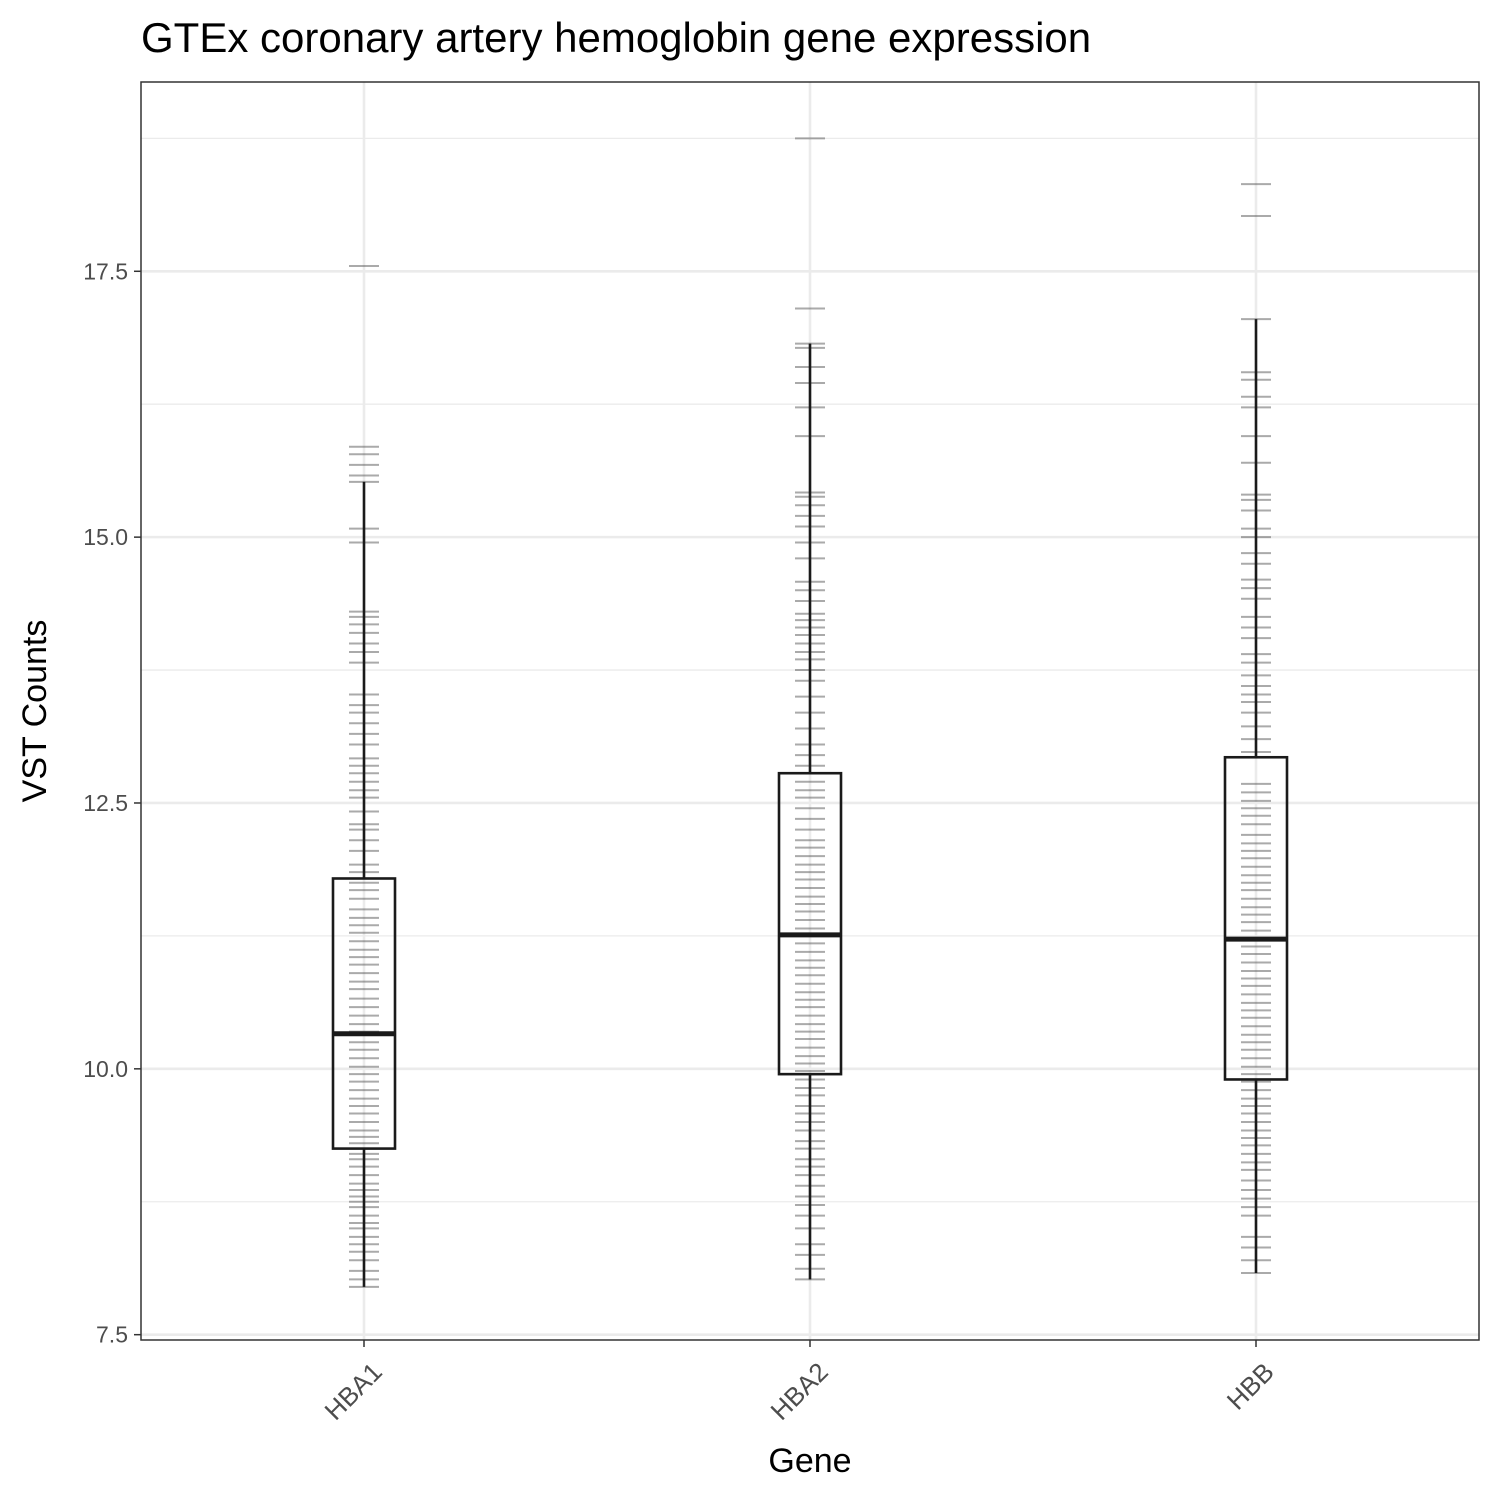 The image size is (1500, 1500). Describe the element at coordinates (105, 271) in the screenshot. I see `y-tick-label: 17.5` at that location.